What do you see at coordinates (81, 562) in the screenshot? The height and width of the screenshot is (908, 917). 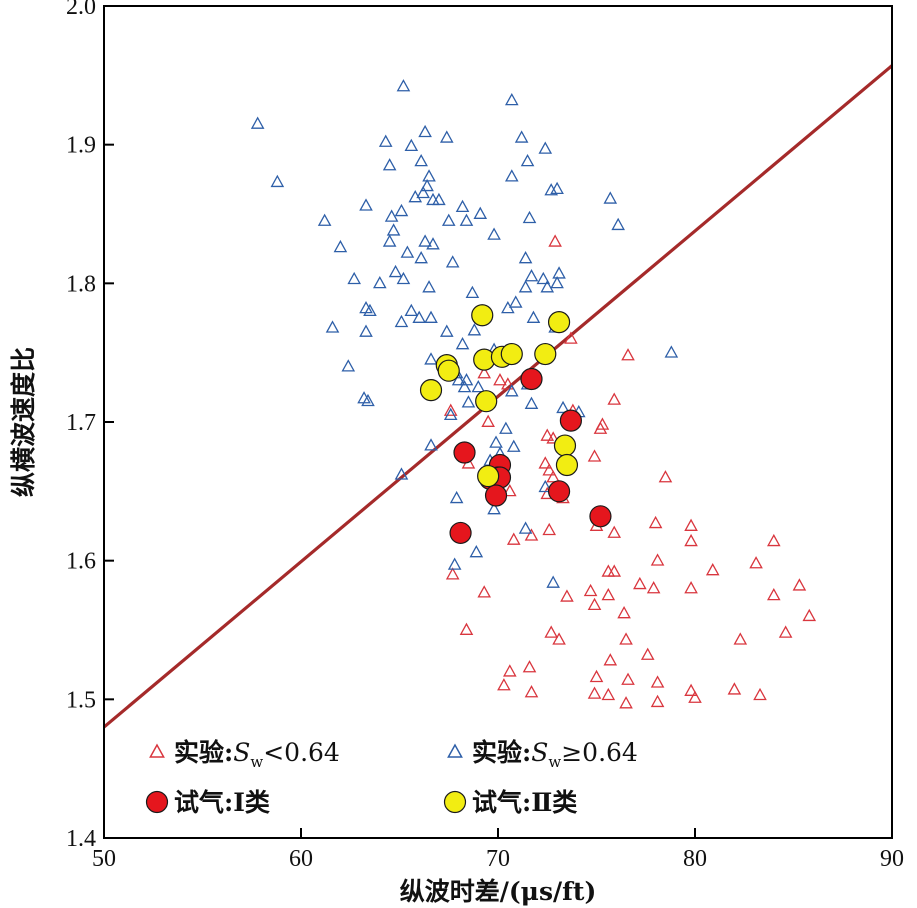 I see `y-tick-label: 1.6` at bounding box center [81, 562].